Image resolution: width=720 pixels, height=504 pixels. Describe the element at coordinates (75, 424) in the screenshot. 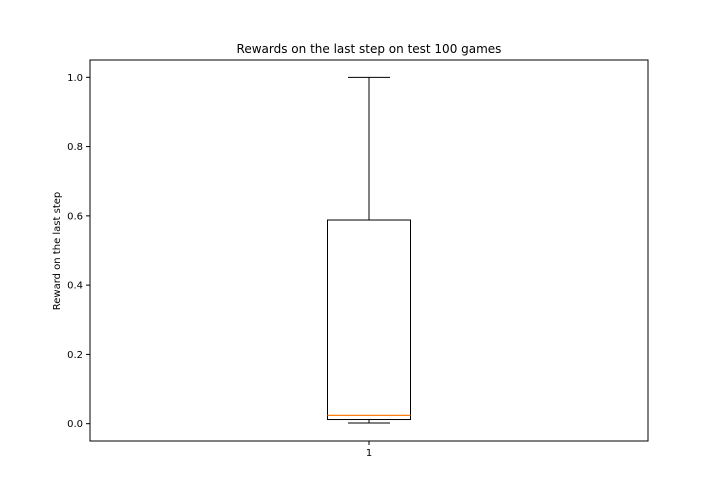

I see `y-tick-label: 0.0` at that location.